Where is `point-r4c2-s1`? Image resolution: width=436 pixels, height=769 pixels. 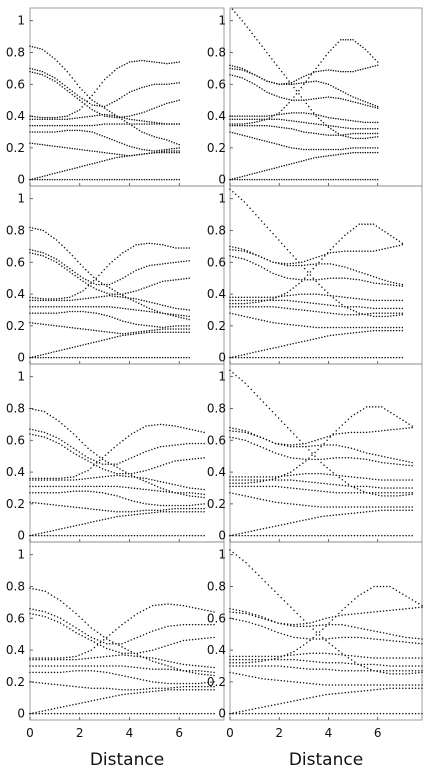
point-r4c2-s1 is located at coordinates (252, 709).